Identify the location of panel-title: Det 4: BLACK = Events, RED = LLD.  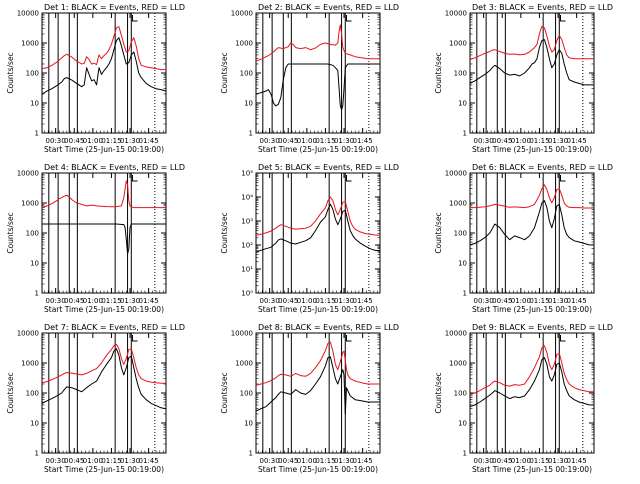
(114, 167).